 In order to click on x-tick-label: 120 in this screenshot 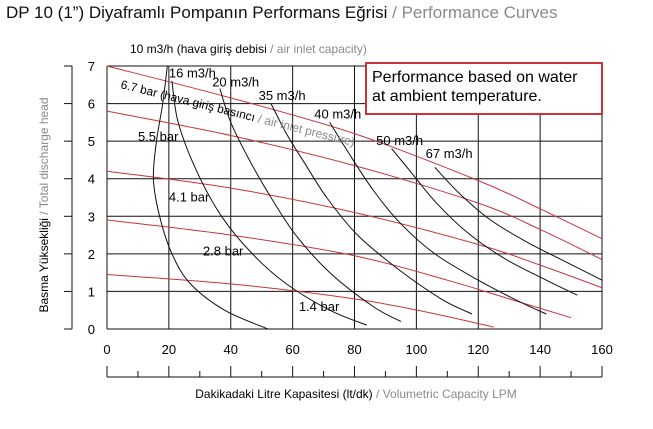, I will do `click(478, 349)`.